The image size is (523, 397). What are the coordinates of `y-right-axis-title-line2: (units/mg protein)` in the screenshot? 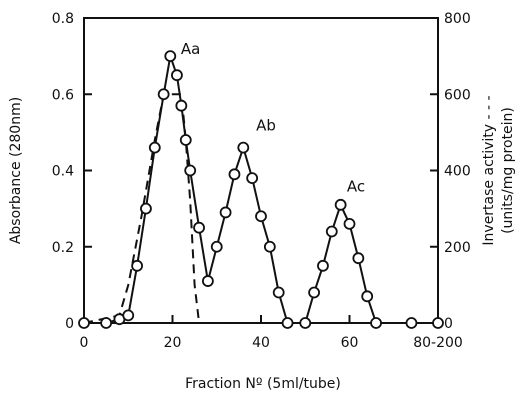 It's located at (508, 170).